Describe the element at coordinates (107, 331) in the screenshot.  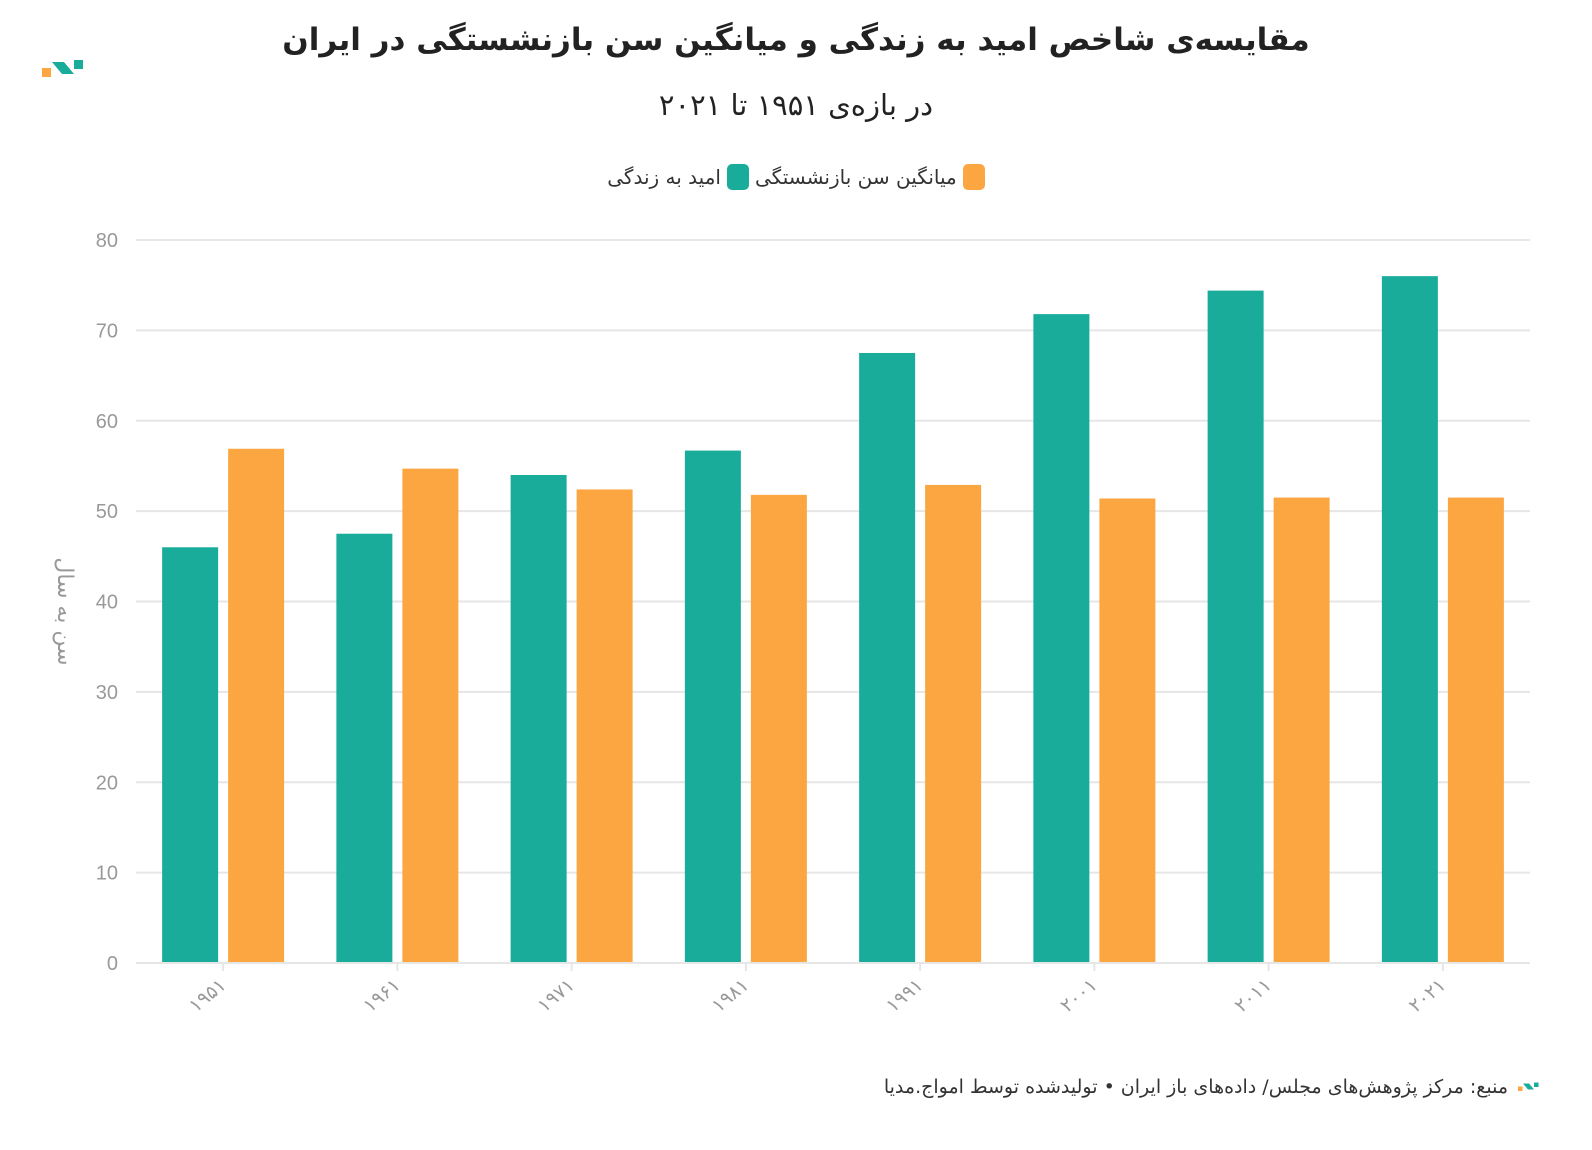
I see `y-tick-label: 70` at that location.